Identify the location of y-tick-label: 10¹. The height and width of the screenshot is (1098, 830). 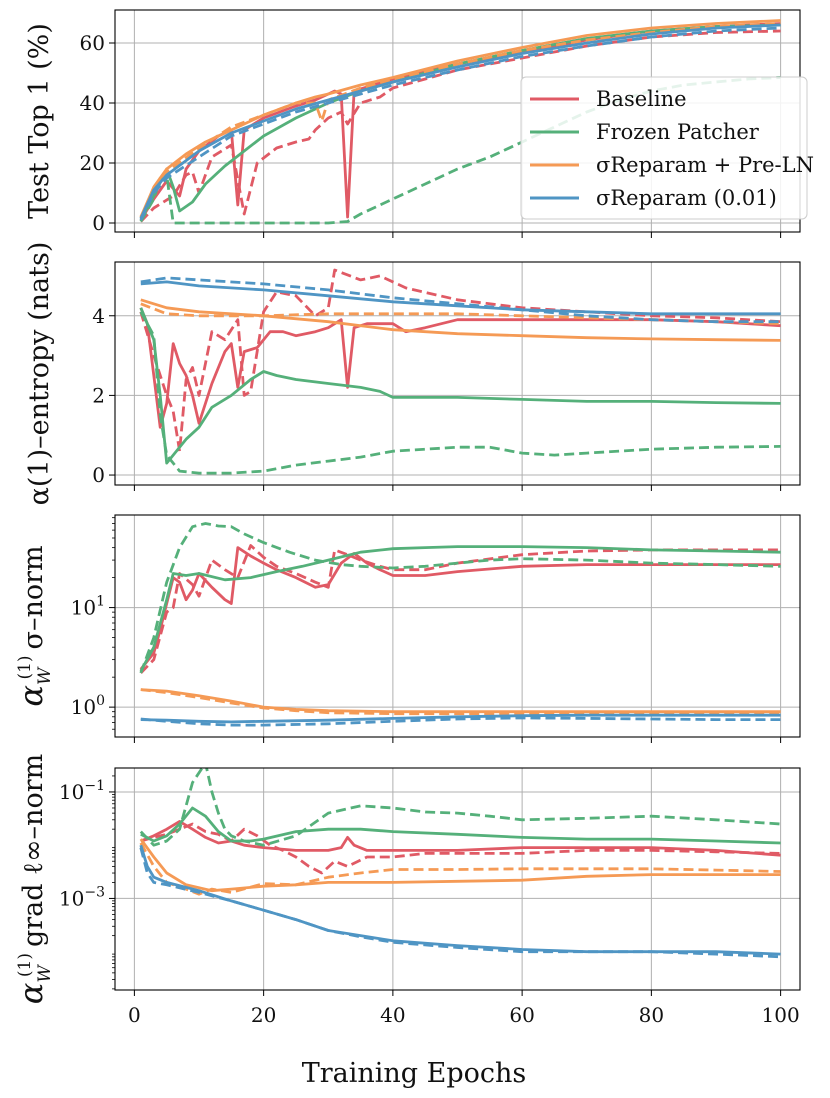
(88, 607).